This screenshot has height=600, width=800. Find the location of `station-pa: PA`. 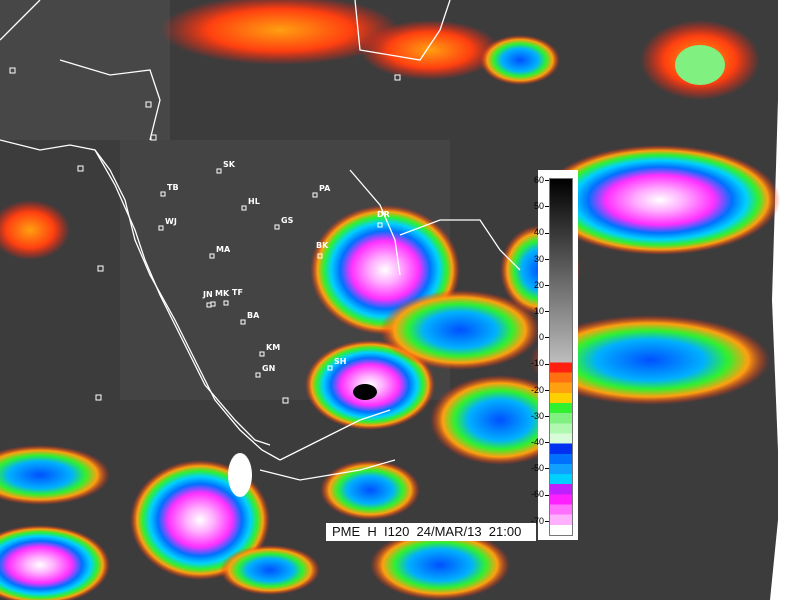

station-pa: PA is located at coordinates (321, 191).